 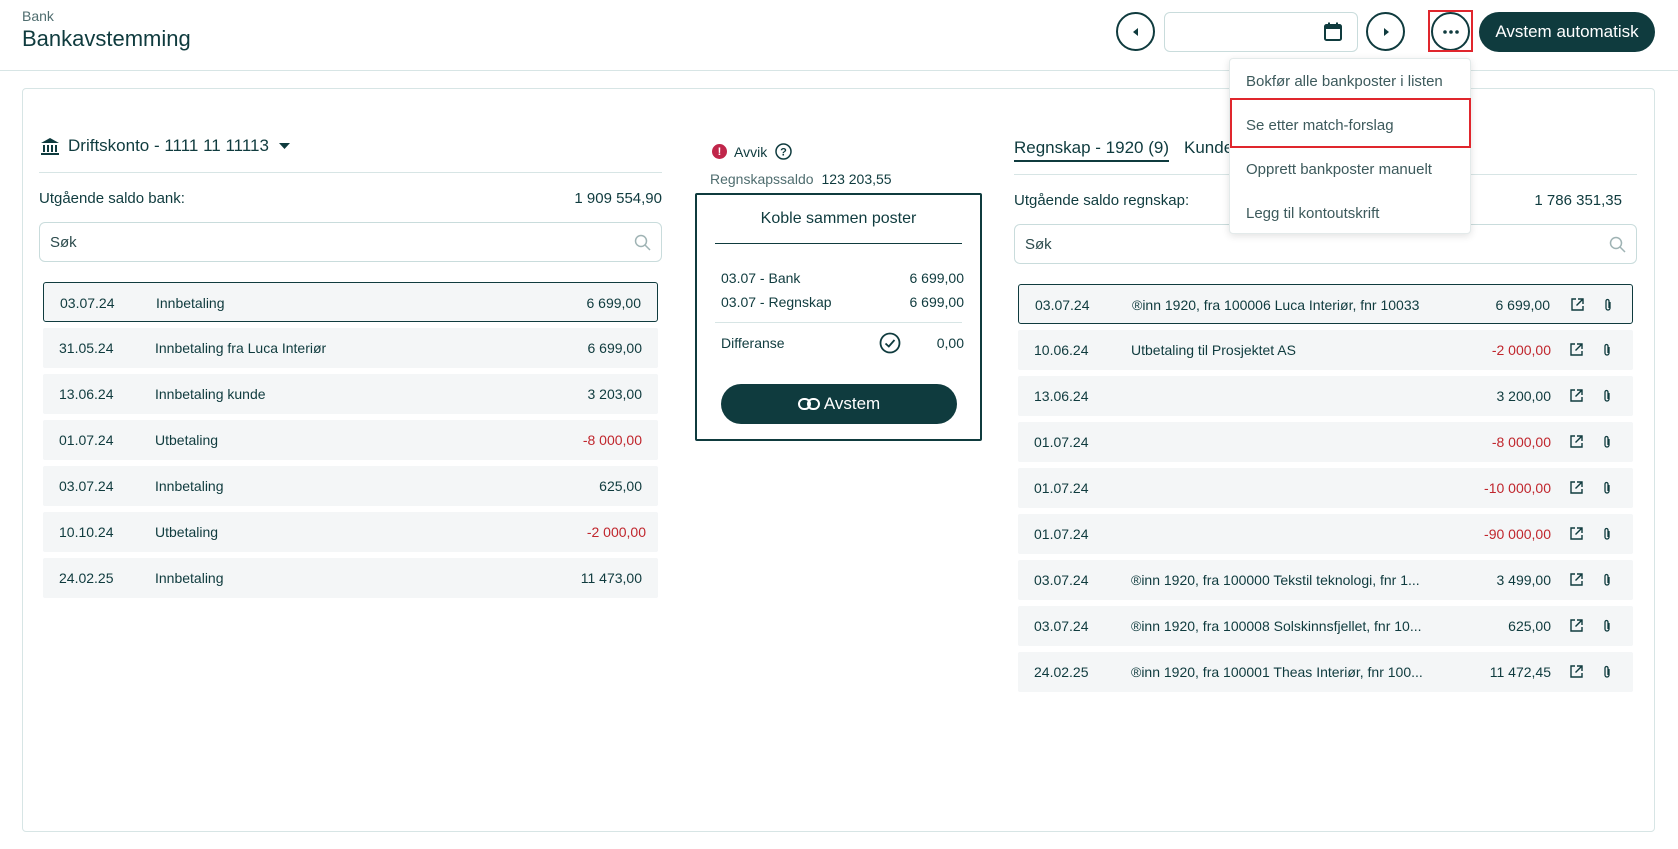 What do you see at coordinates (1038, 244) in the screenshot?
I see `ledger-search-placeholder: Søk` at bounding box center [1038, 244].